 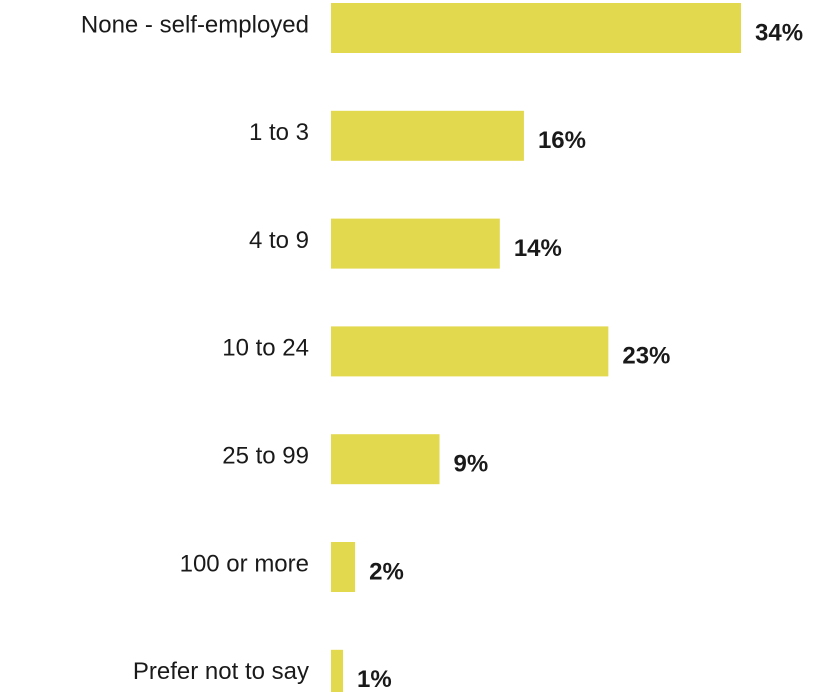 What do you see at coordinates (538, 248) in the screenshot?
I see `value-label-3: 14%` at bounding box center [538, 248].